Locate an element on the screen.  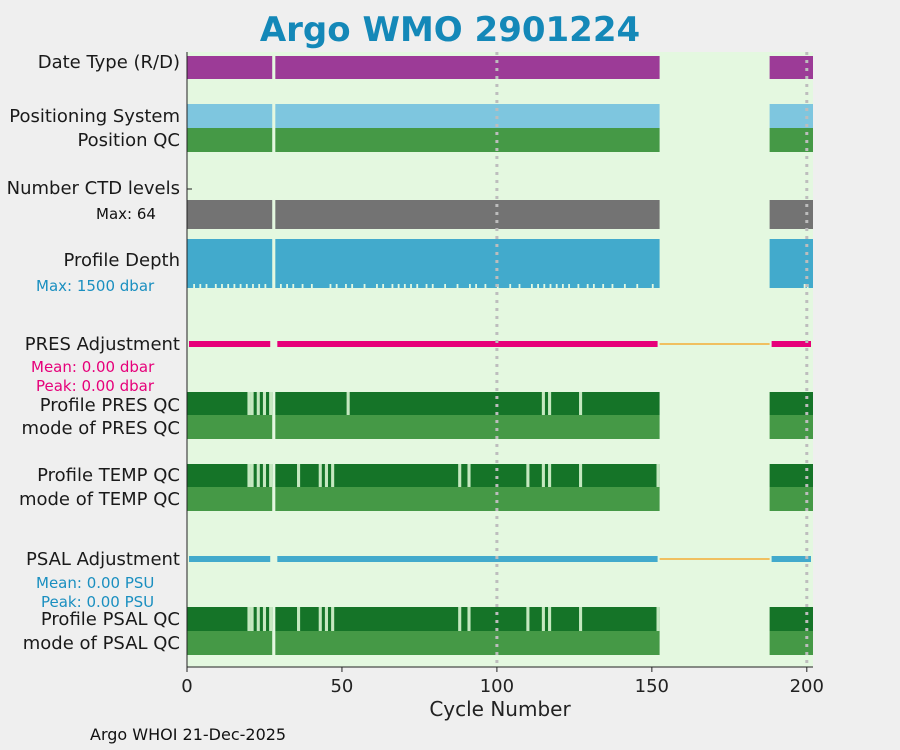
label-position-qc: Position QC is located at coordinates (128, 140).